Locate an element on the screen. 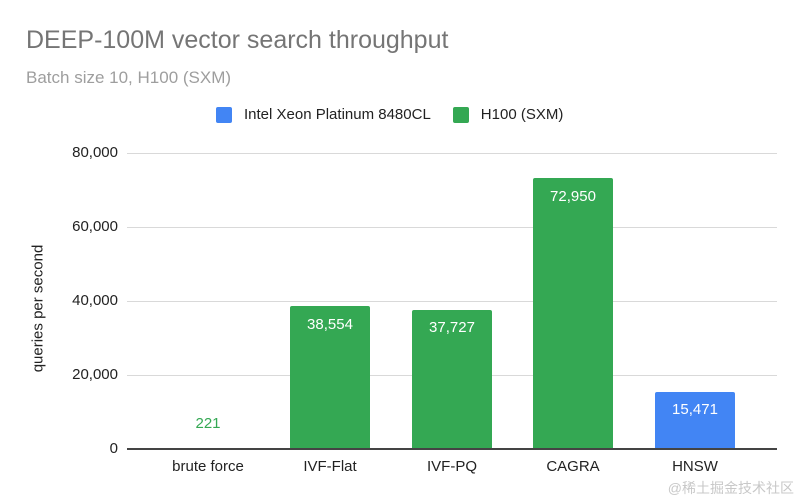  bar-value-label: 221 is located at coordinates (208, 423).